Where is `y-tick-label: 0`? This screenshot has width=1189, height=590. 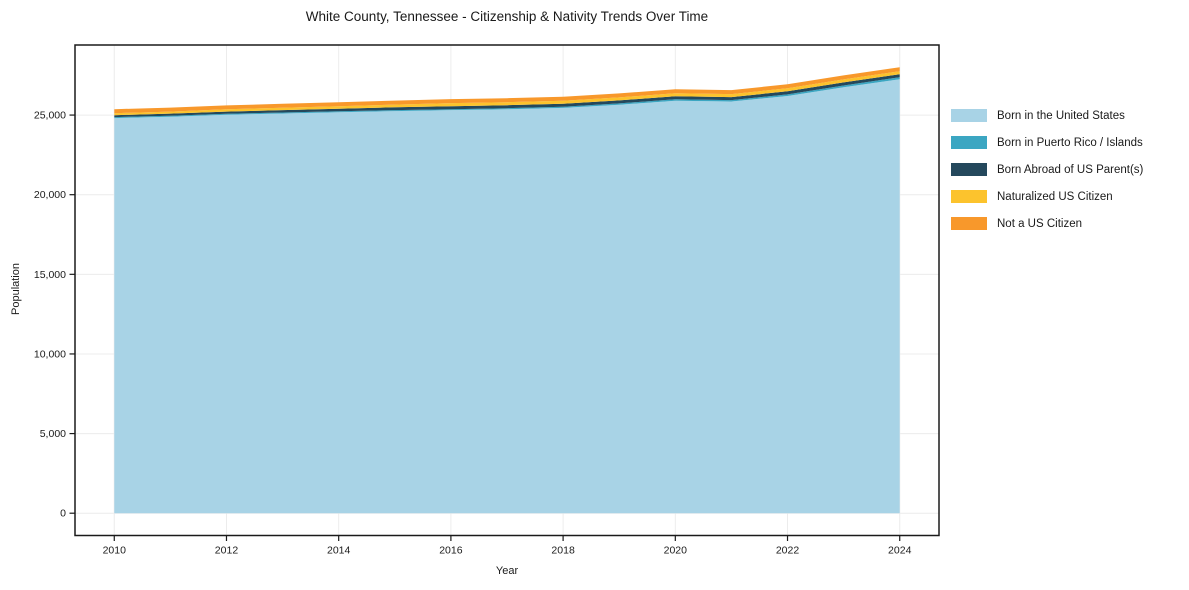
y-tick-label: 0 is located at coordinates (63, 514).